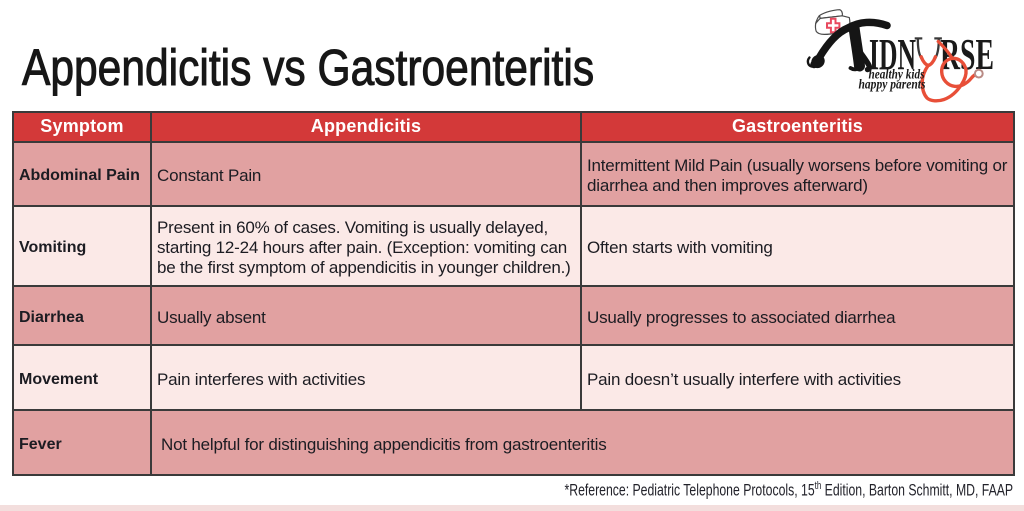 The width and height of the screenshot is (1024, 511). What do you see at coordinates (897, 75) in the screenshot?
I see `svg-text: healthy kids` at bounding box center [897, 75].